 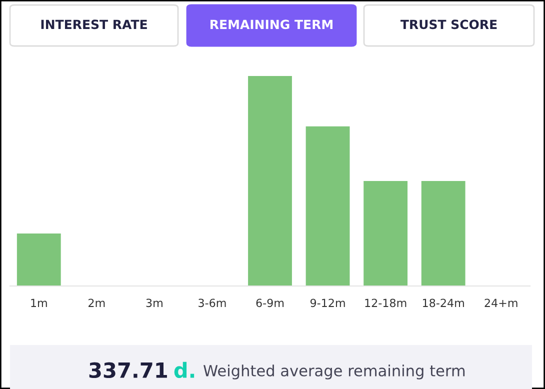 What do you see at coordinates (443, 303) in the screenshot?
I see `x-tick-label: 18-24m` at bounding box center [443, 303].